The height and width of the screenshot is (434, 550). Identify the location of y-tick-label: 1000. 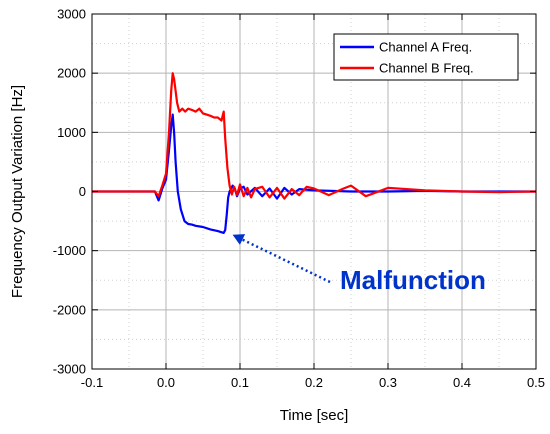
(71, 132).